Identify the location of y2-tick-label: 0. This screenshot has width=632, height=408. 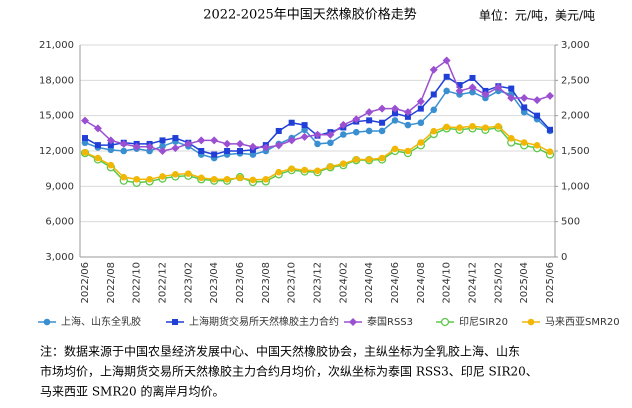
(564, 257).